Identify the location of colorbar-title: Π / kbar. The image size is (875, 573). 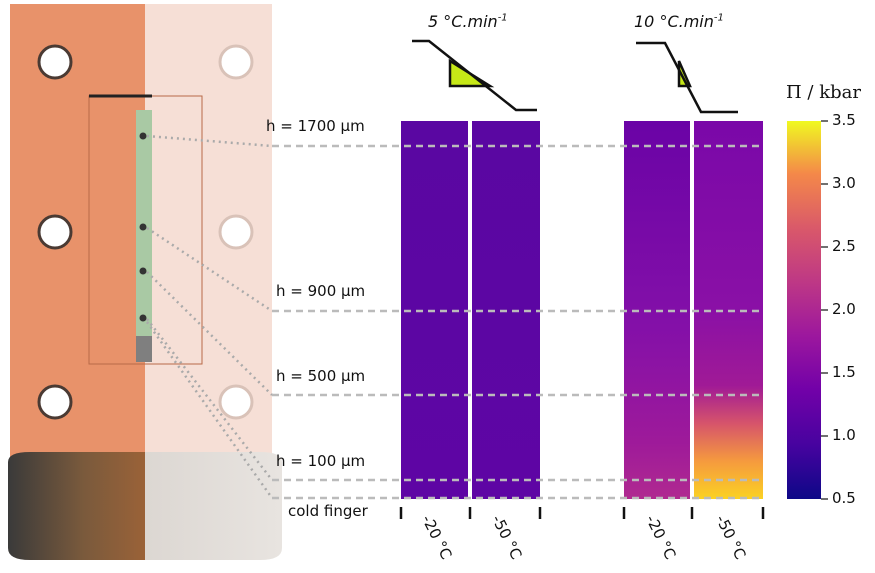
(823, 92).